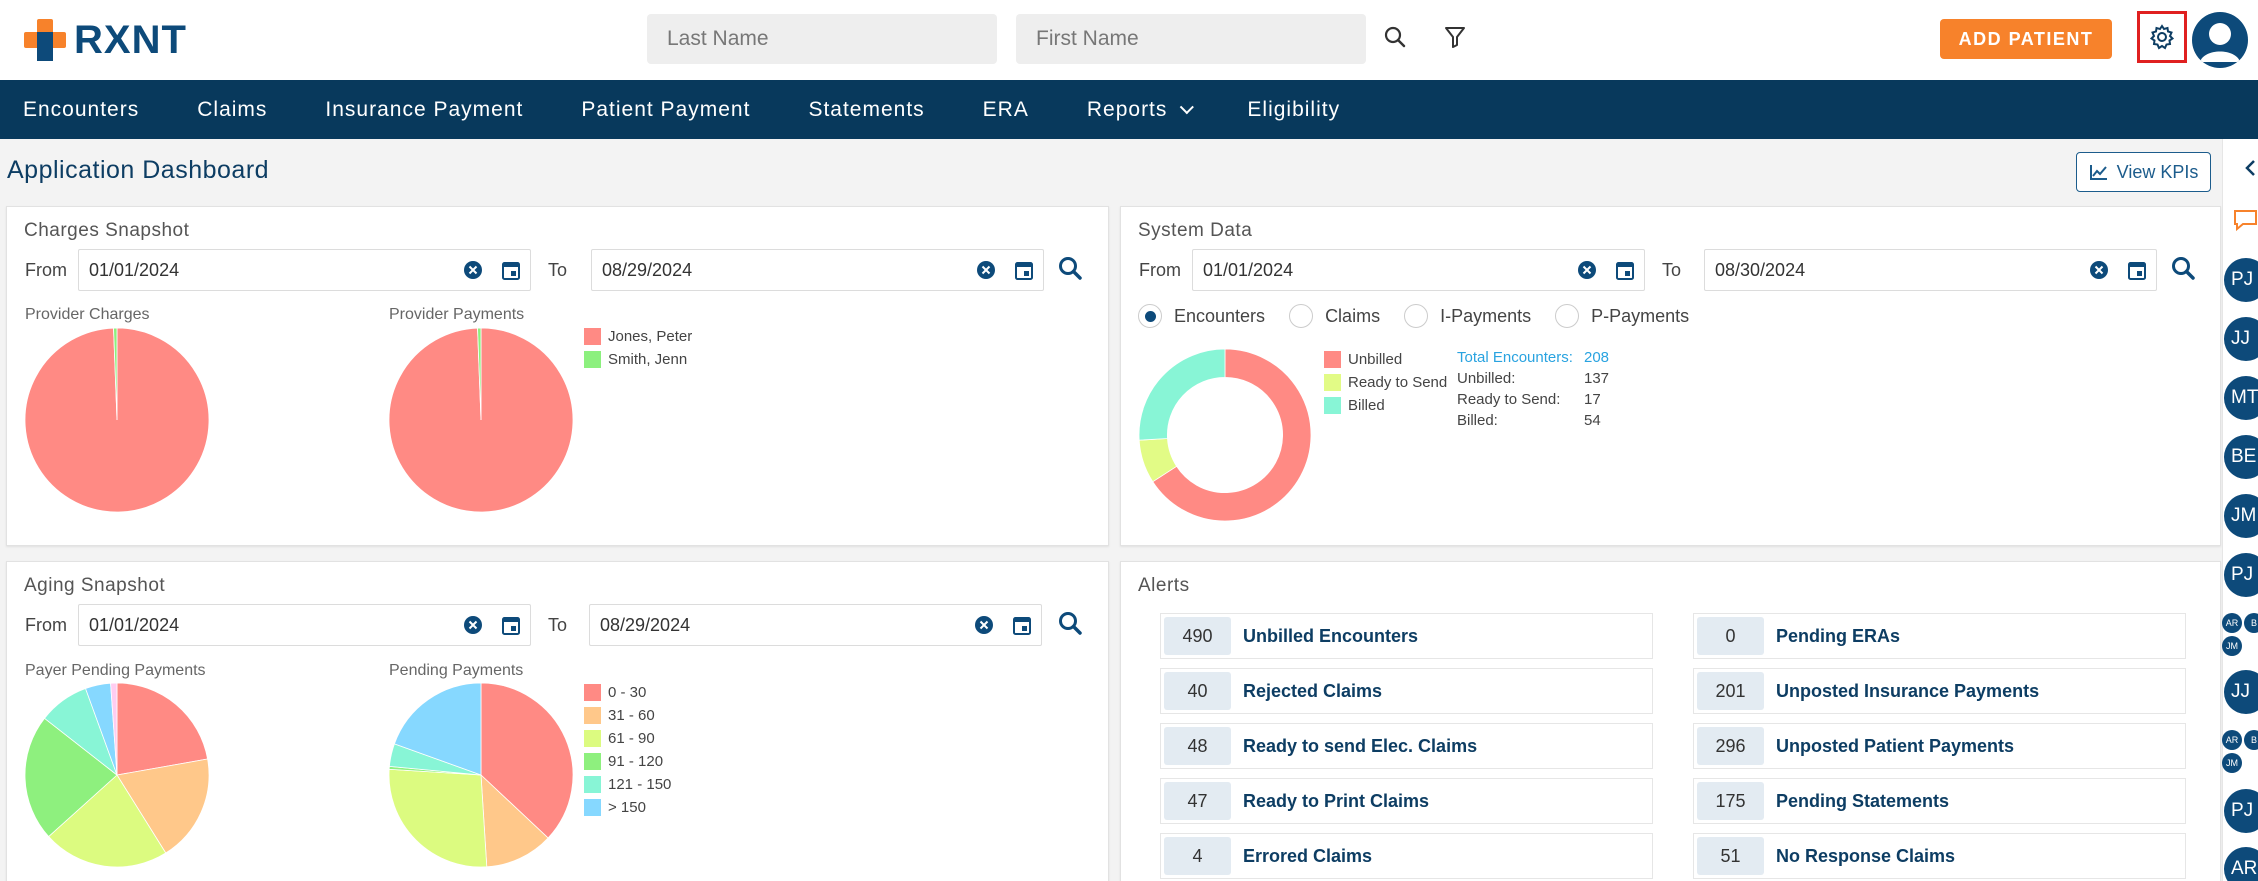 The height and width of the screenshot is (881, 2258). I want to click on radio-label: P-Payments, so click(1640, 315).